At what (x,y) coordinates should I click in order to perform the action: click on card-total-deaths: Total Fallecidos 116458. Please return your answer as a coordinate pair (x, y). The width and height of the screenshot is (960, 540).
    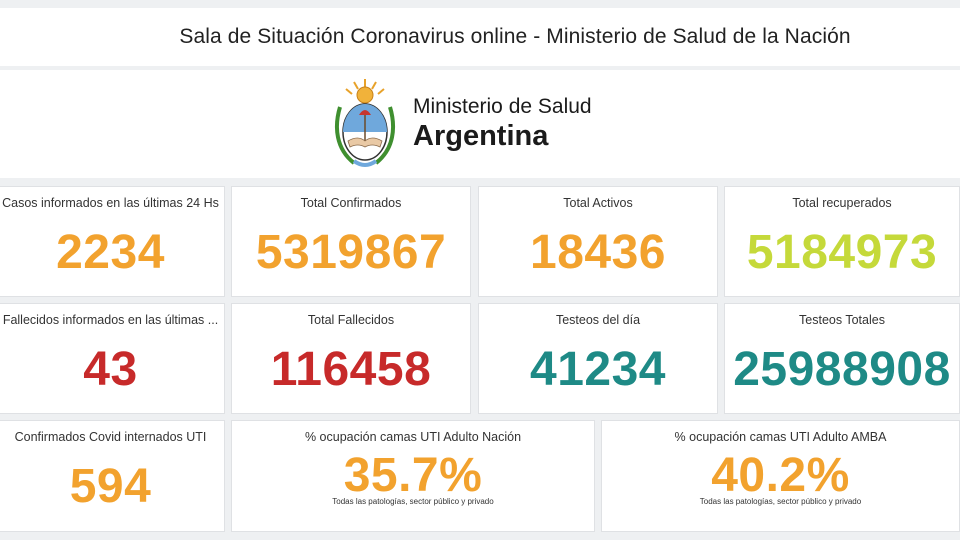
    Looking at the image, I should click on (351, 358).